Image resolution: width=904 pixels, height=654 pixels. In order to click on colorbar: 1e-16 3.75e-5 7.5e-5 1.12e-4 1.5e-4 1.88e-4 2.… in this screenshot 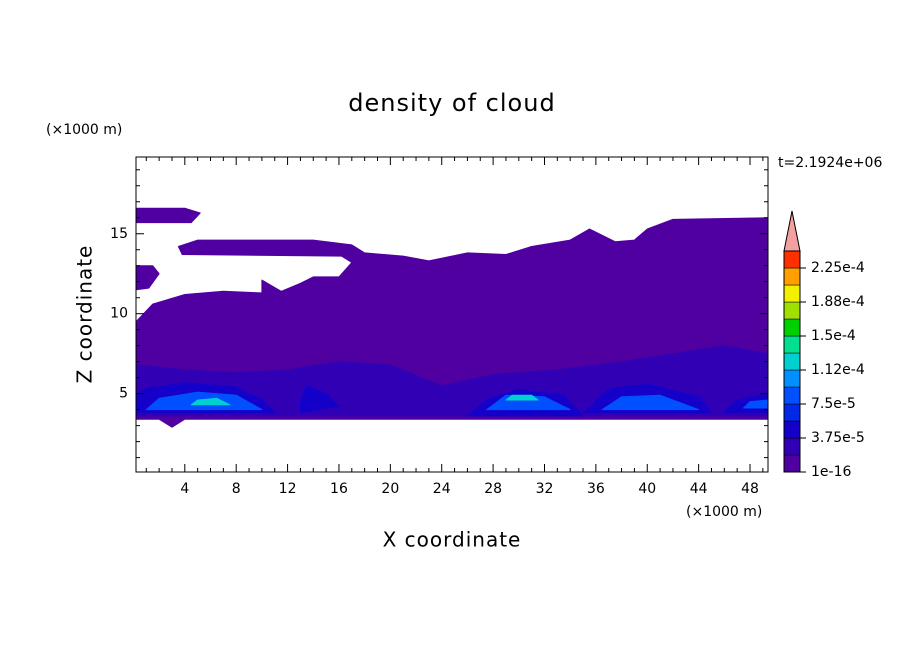, I will do `click(824, 345)`.